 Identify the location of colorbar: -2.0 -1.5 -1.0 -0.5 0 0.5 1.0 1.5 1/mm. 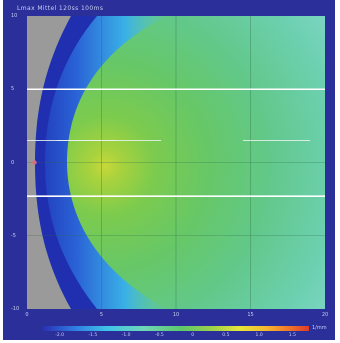
(185, 331).